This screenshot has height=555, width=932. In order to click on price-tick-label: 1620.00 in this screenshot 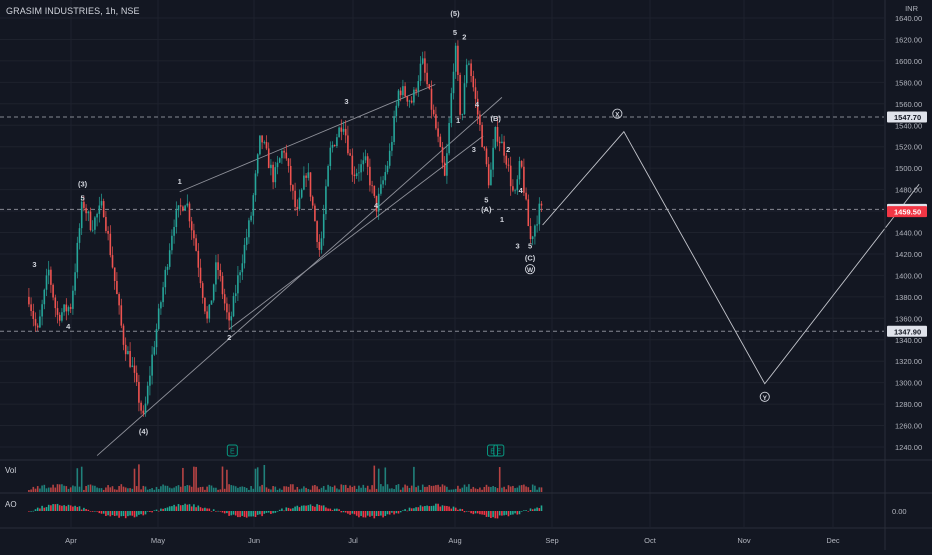, I will do `click(908, 39)`.